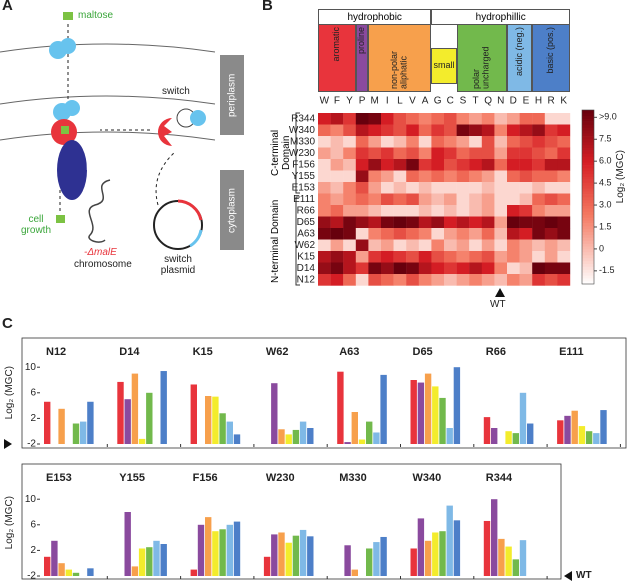 Image resolution: width=633 pixels, height=581 pixels. I want to click on column-label: L, so click(400, 101).